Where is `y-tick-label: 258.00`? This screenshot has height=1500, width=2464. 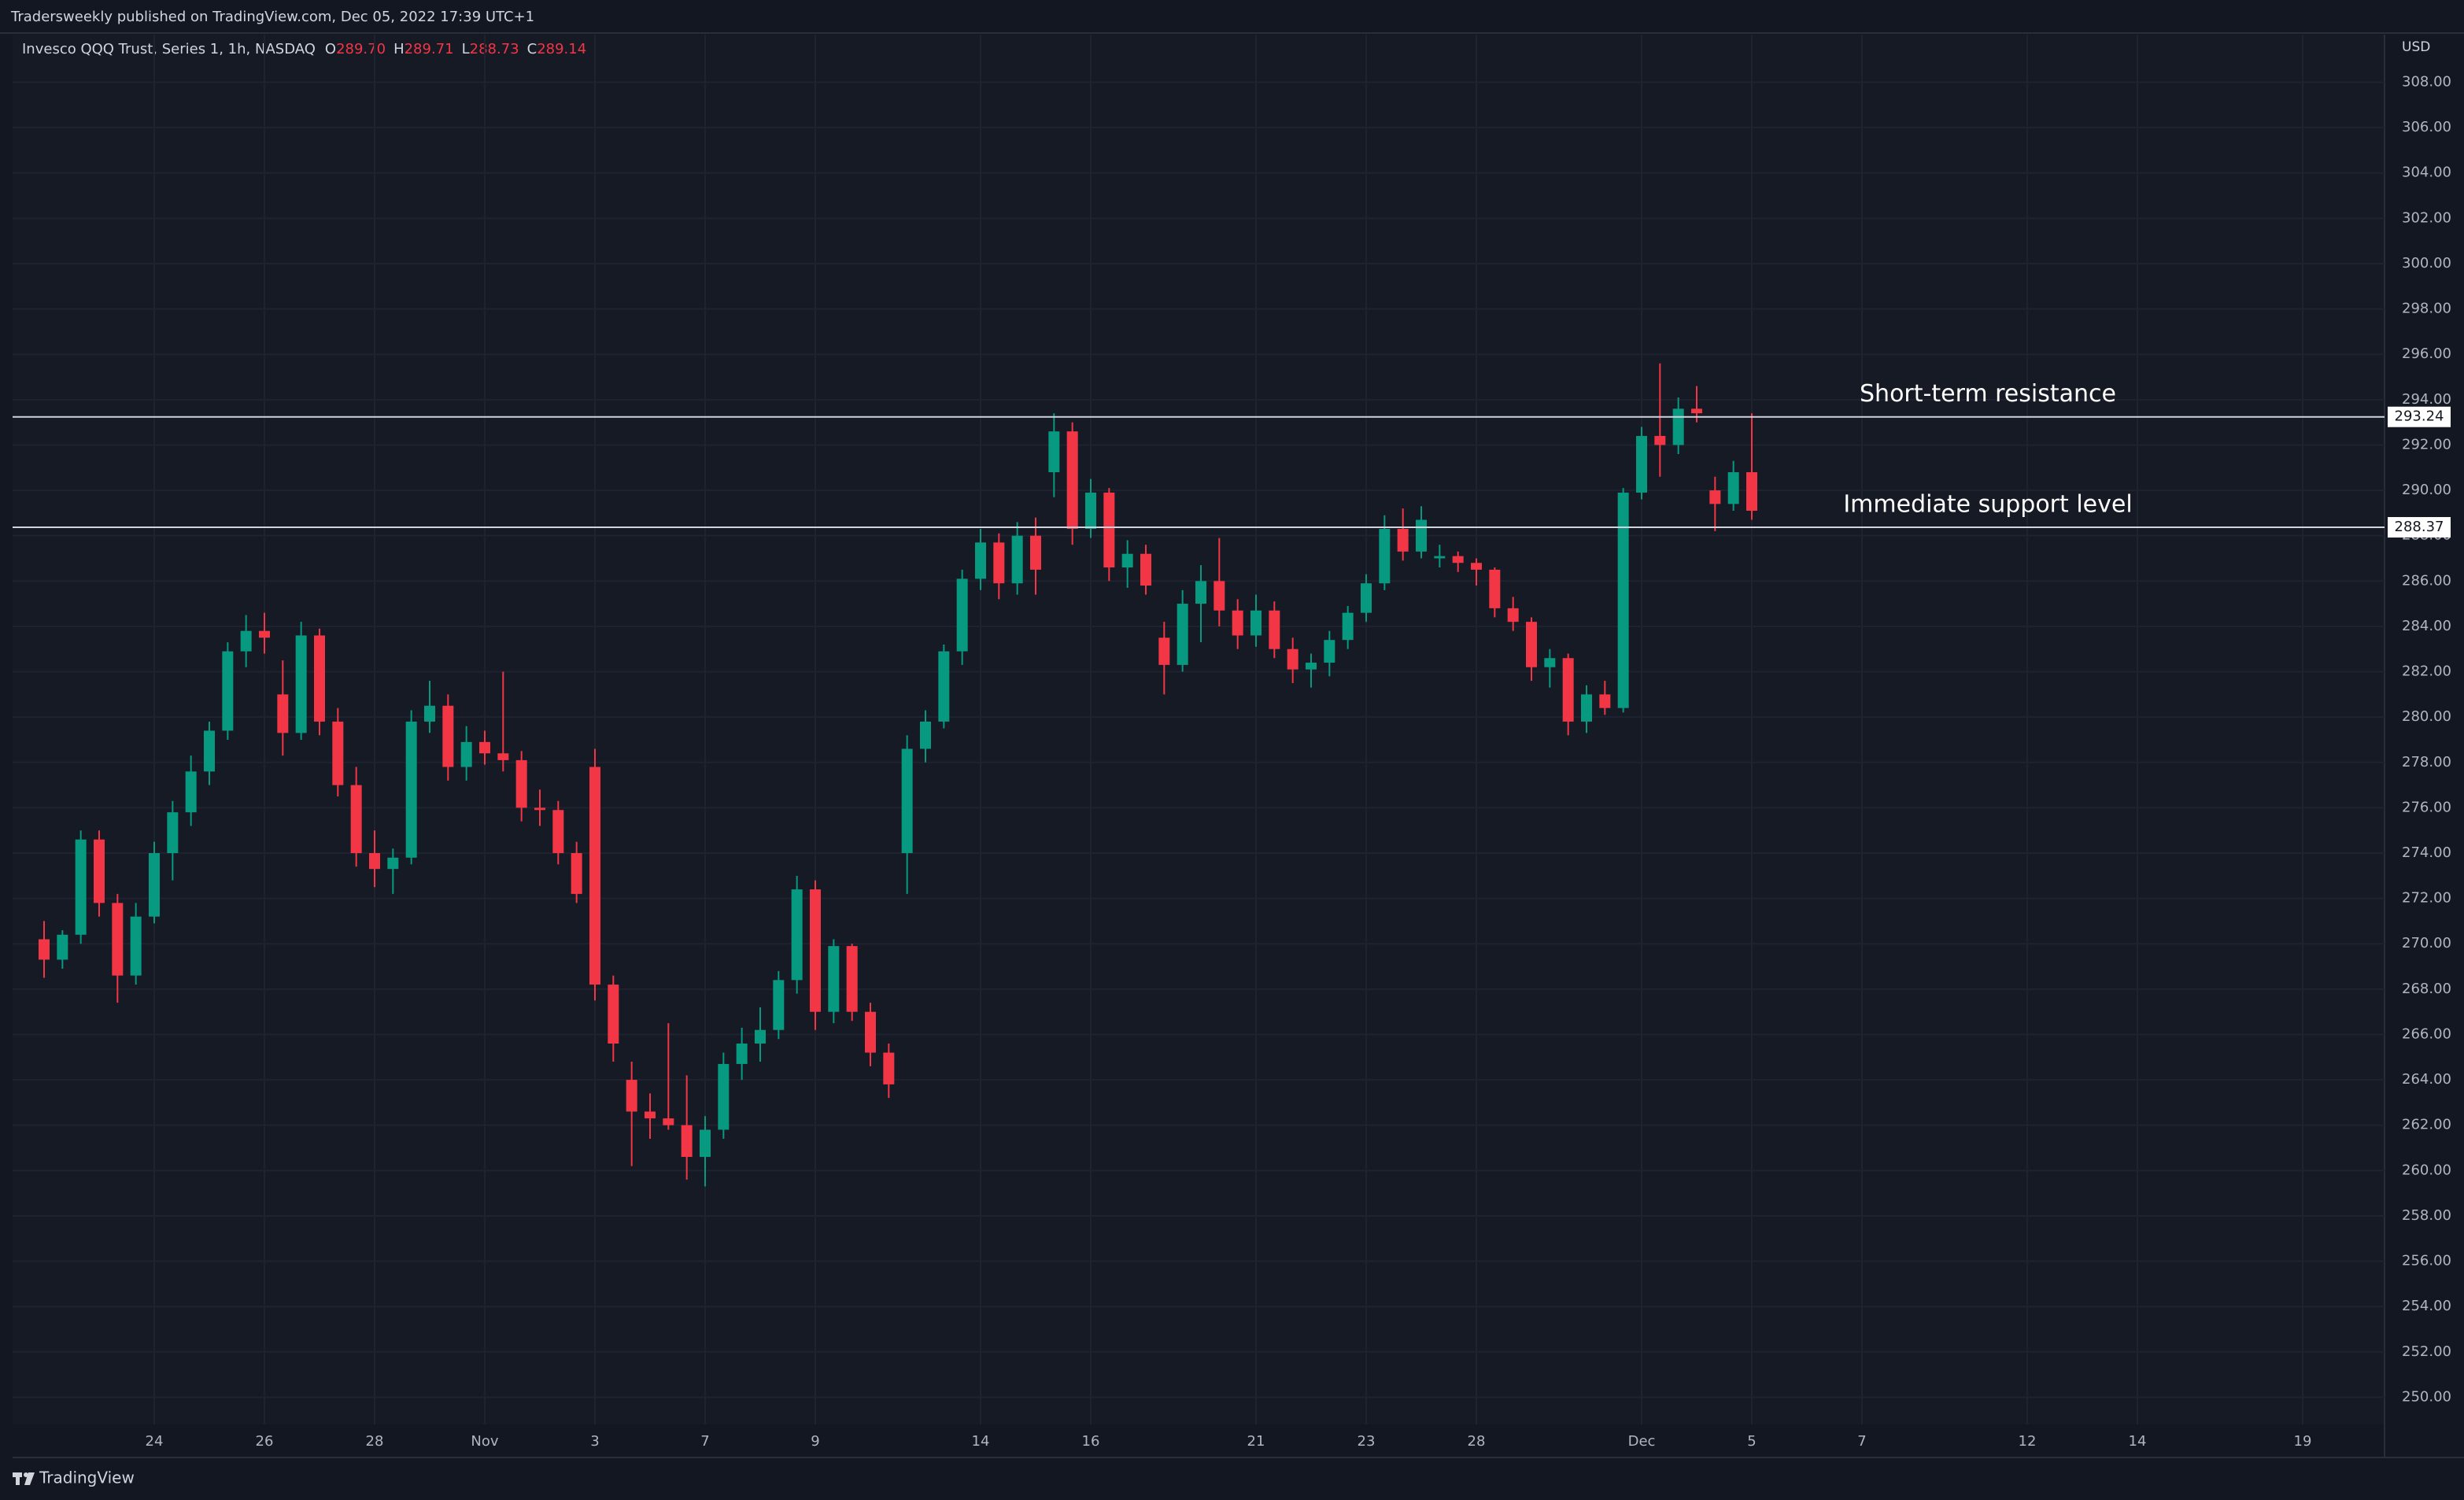
y-tick-label: 258.00 is located at coordinates (2426, 1215).